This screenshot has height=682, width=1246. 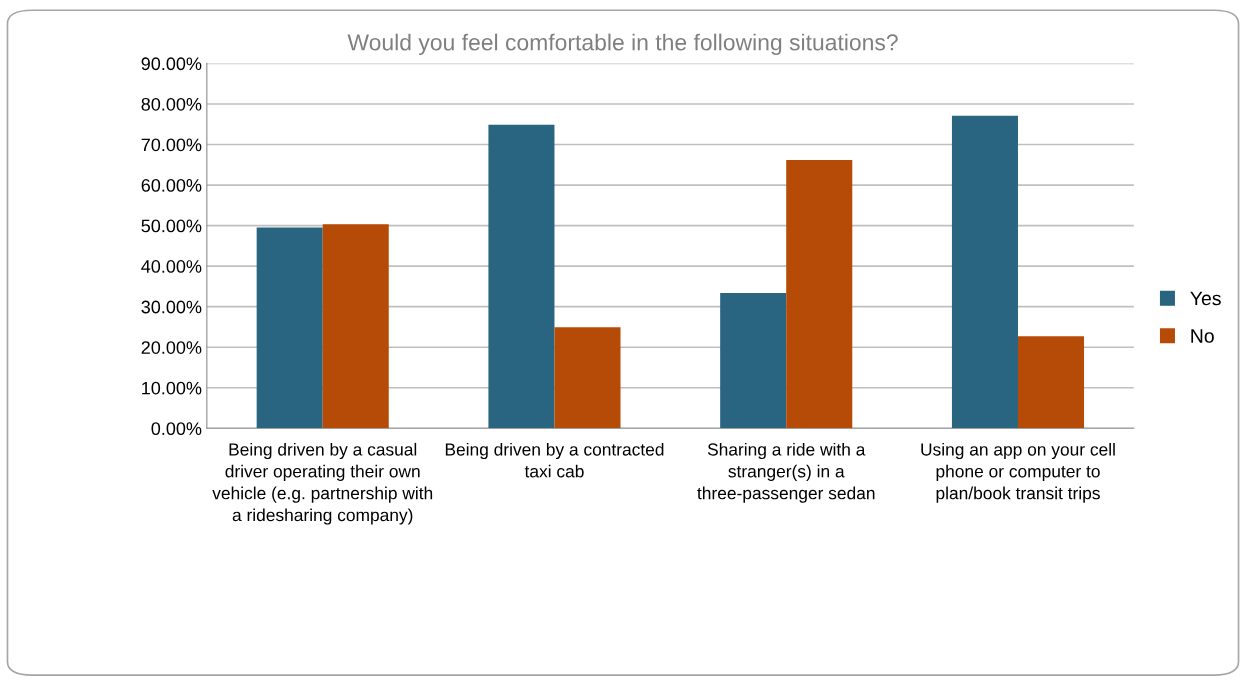 I want to click on y-tick-label: 80.00%, so click(x=171, y=104).